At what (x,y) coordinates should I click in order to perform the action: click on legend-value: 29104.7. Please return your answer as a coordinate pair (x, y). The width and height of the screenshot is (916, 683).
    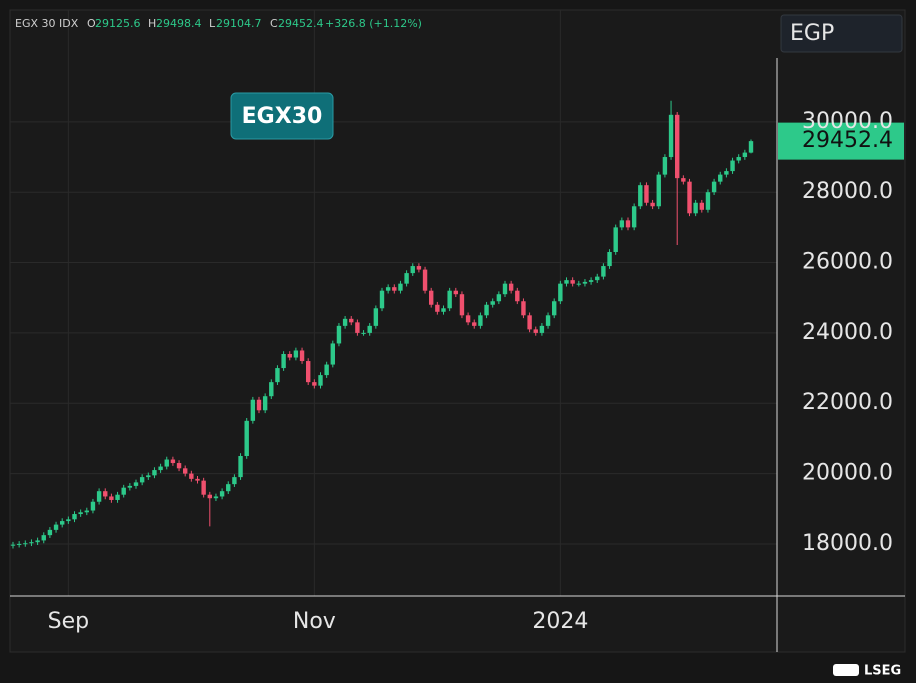
    Looking at the image, I should click on (239, 23).